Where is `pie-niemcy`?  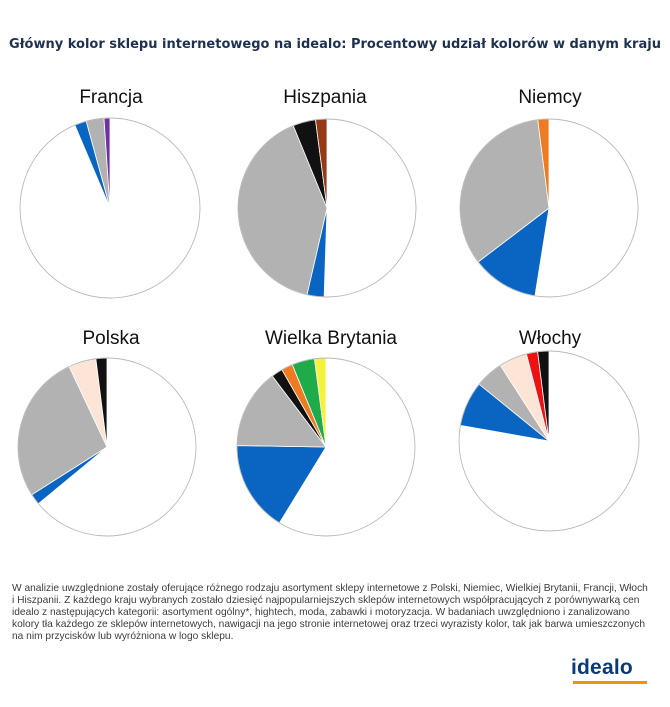
pie-niemcy is located at coordinates (549, 208).